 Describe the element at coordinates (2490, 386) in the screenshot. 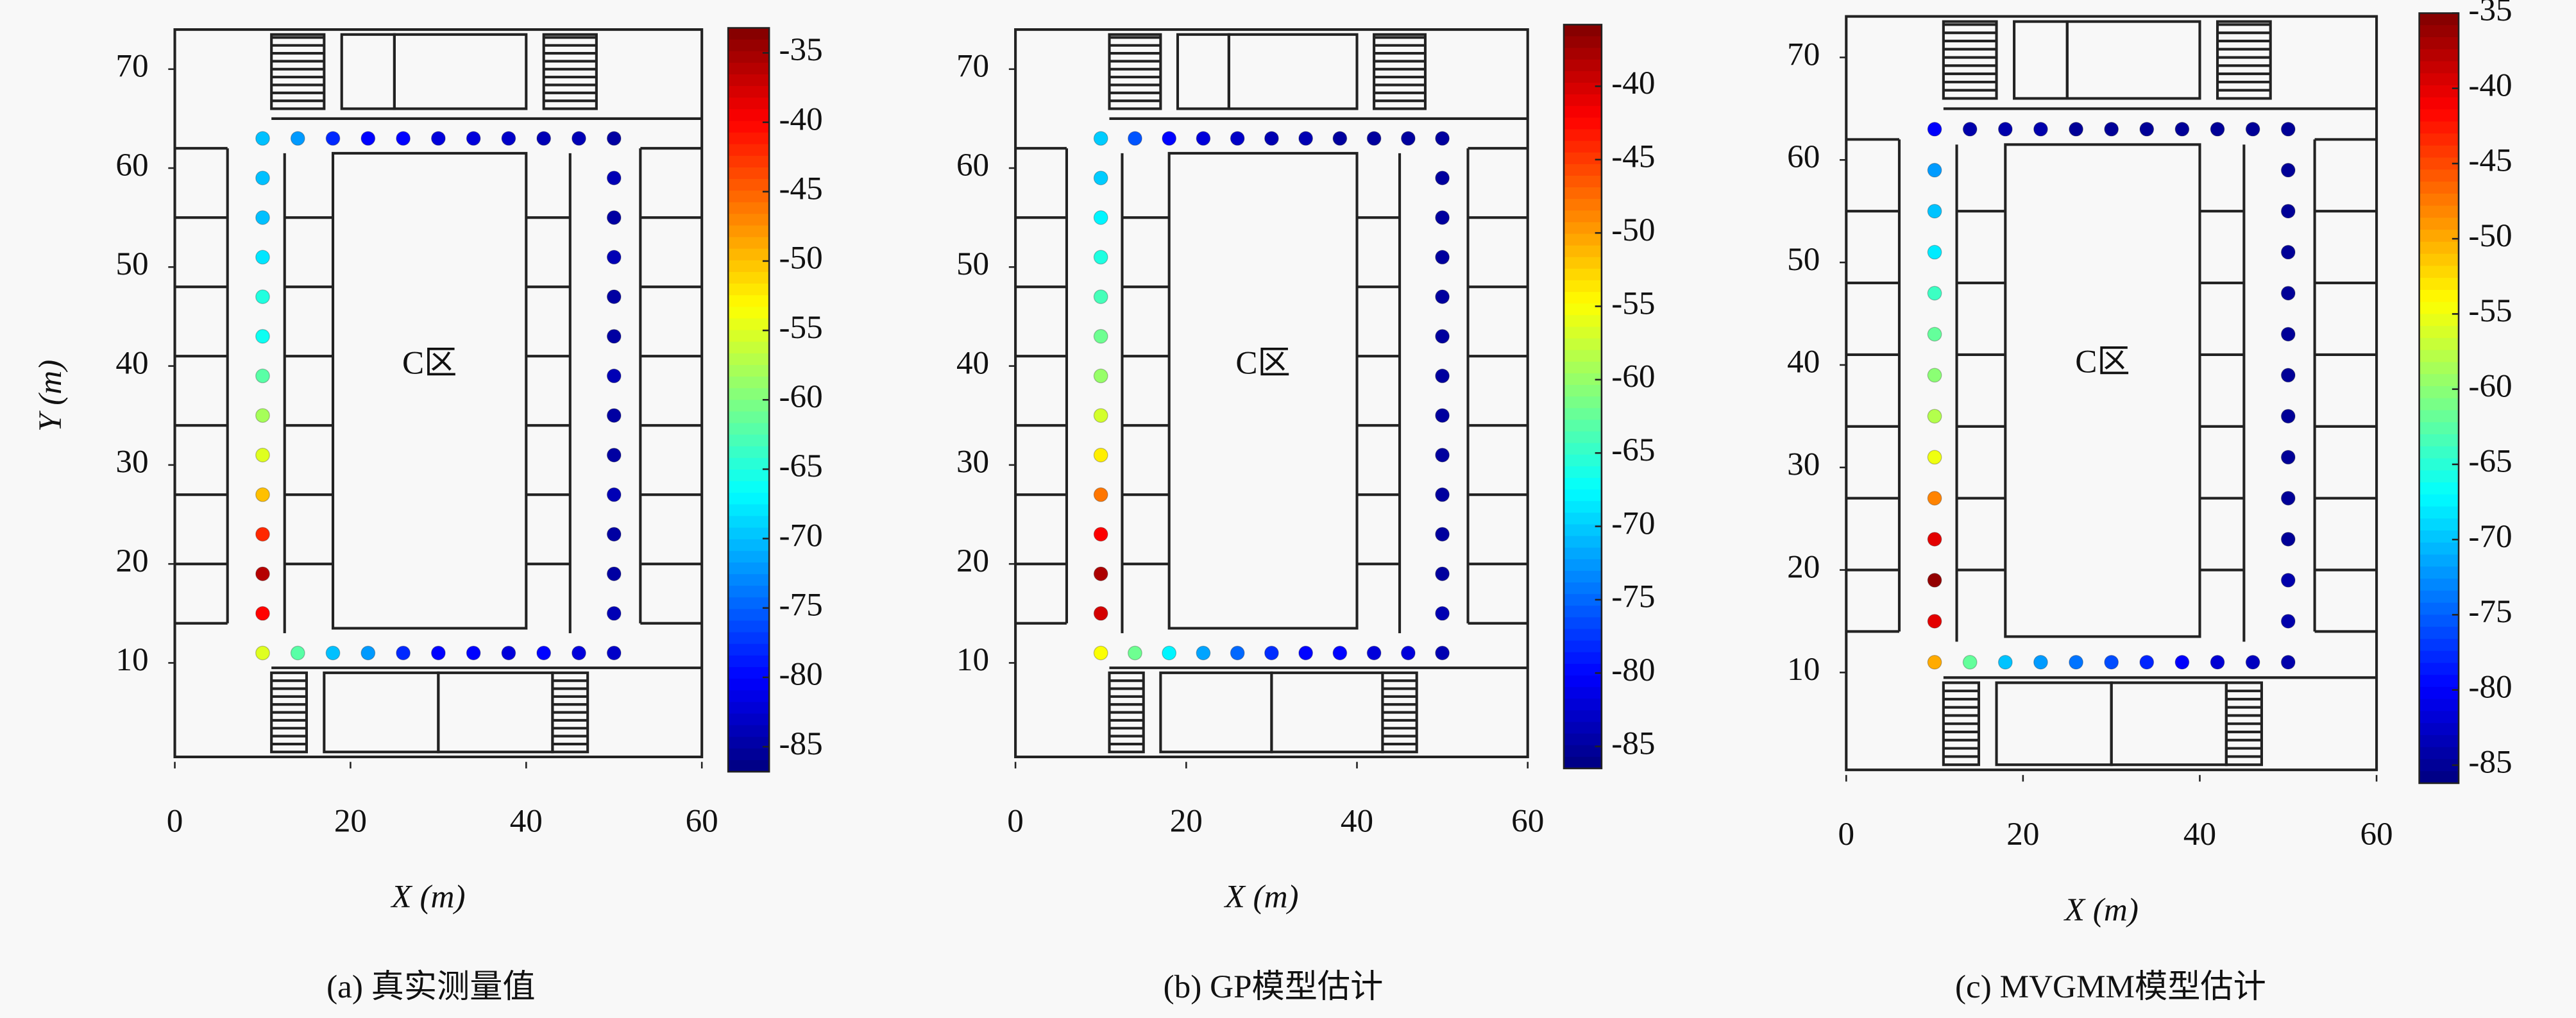

I see `colorbar-tick-label: -60` at that location.